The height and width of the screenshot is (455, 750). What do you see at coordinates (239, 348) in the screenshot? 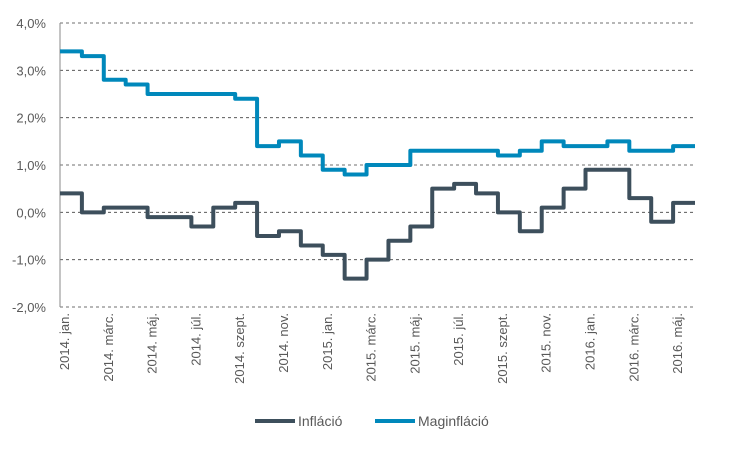
I see `x-tick-label: 2014. szept.` at bounding box center [239, 348].